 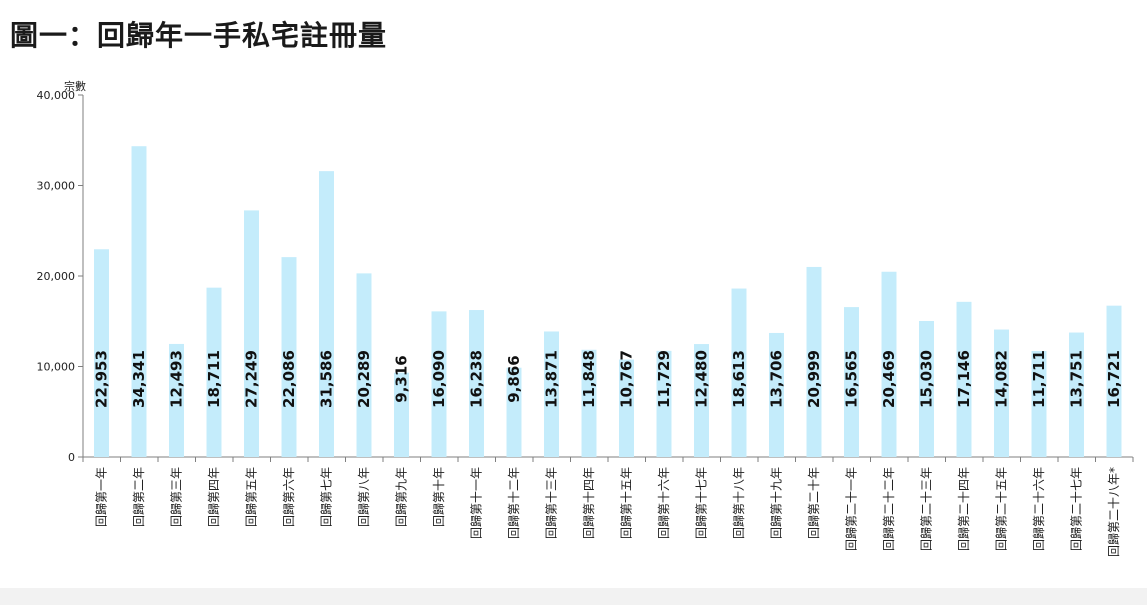 What do you see at coordinates (327, 497) in the screenshot?
I see `x-tick-label: 回歸第七年` at bounding box center [327, 497].